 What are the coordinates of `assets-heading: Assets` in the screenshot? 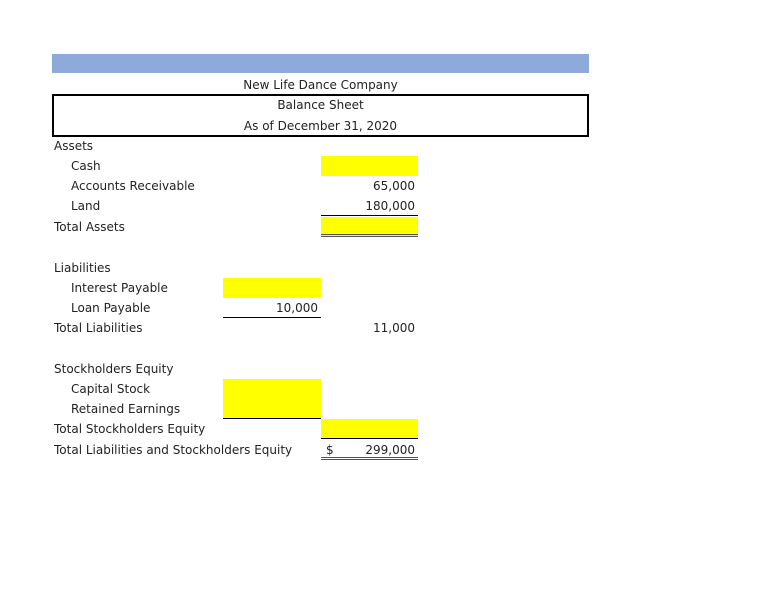 It's located at (74, 146).